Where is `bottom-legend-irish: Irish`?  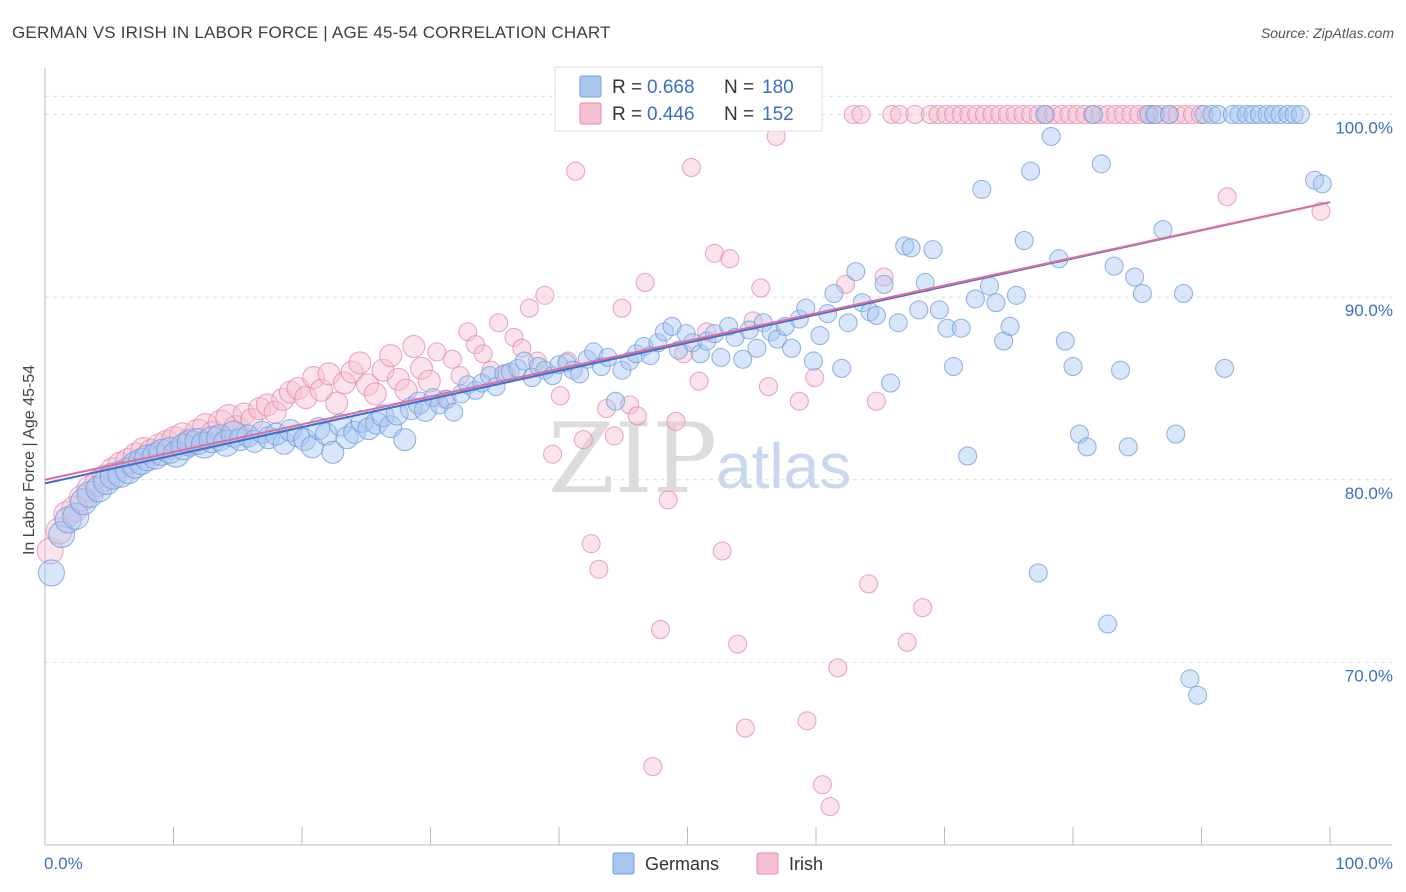 bottom-legend-irish: Irish is located at coordinates (806, 864).